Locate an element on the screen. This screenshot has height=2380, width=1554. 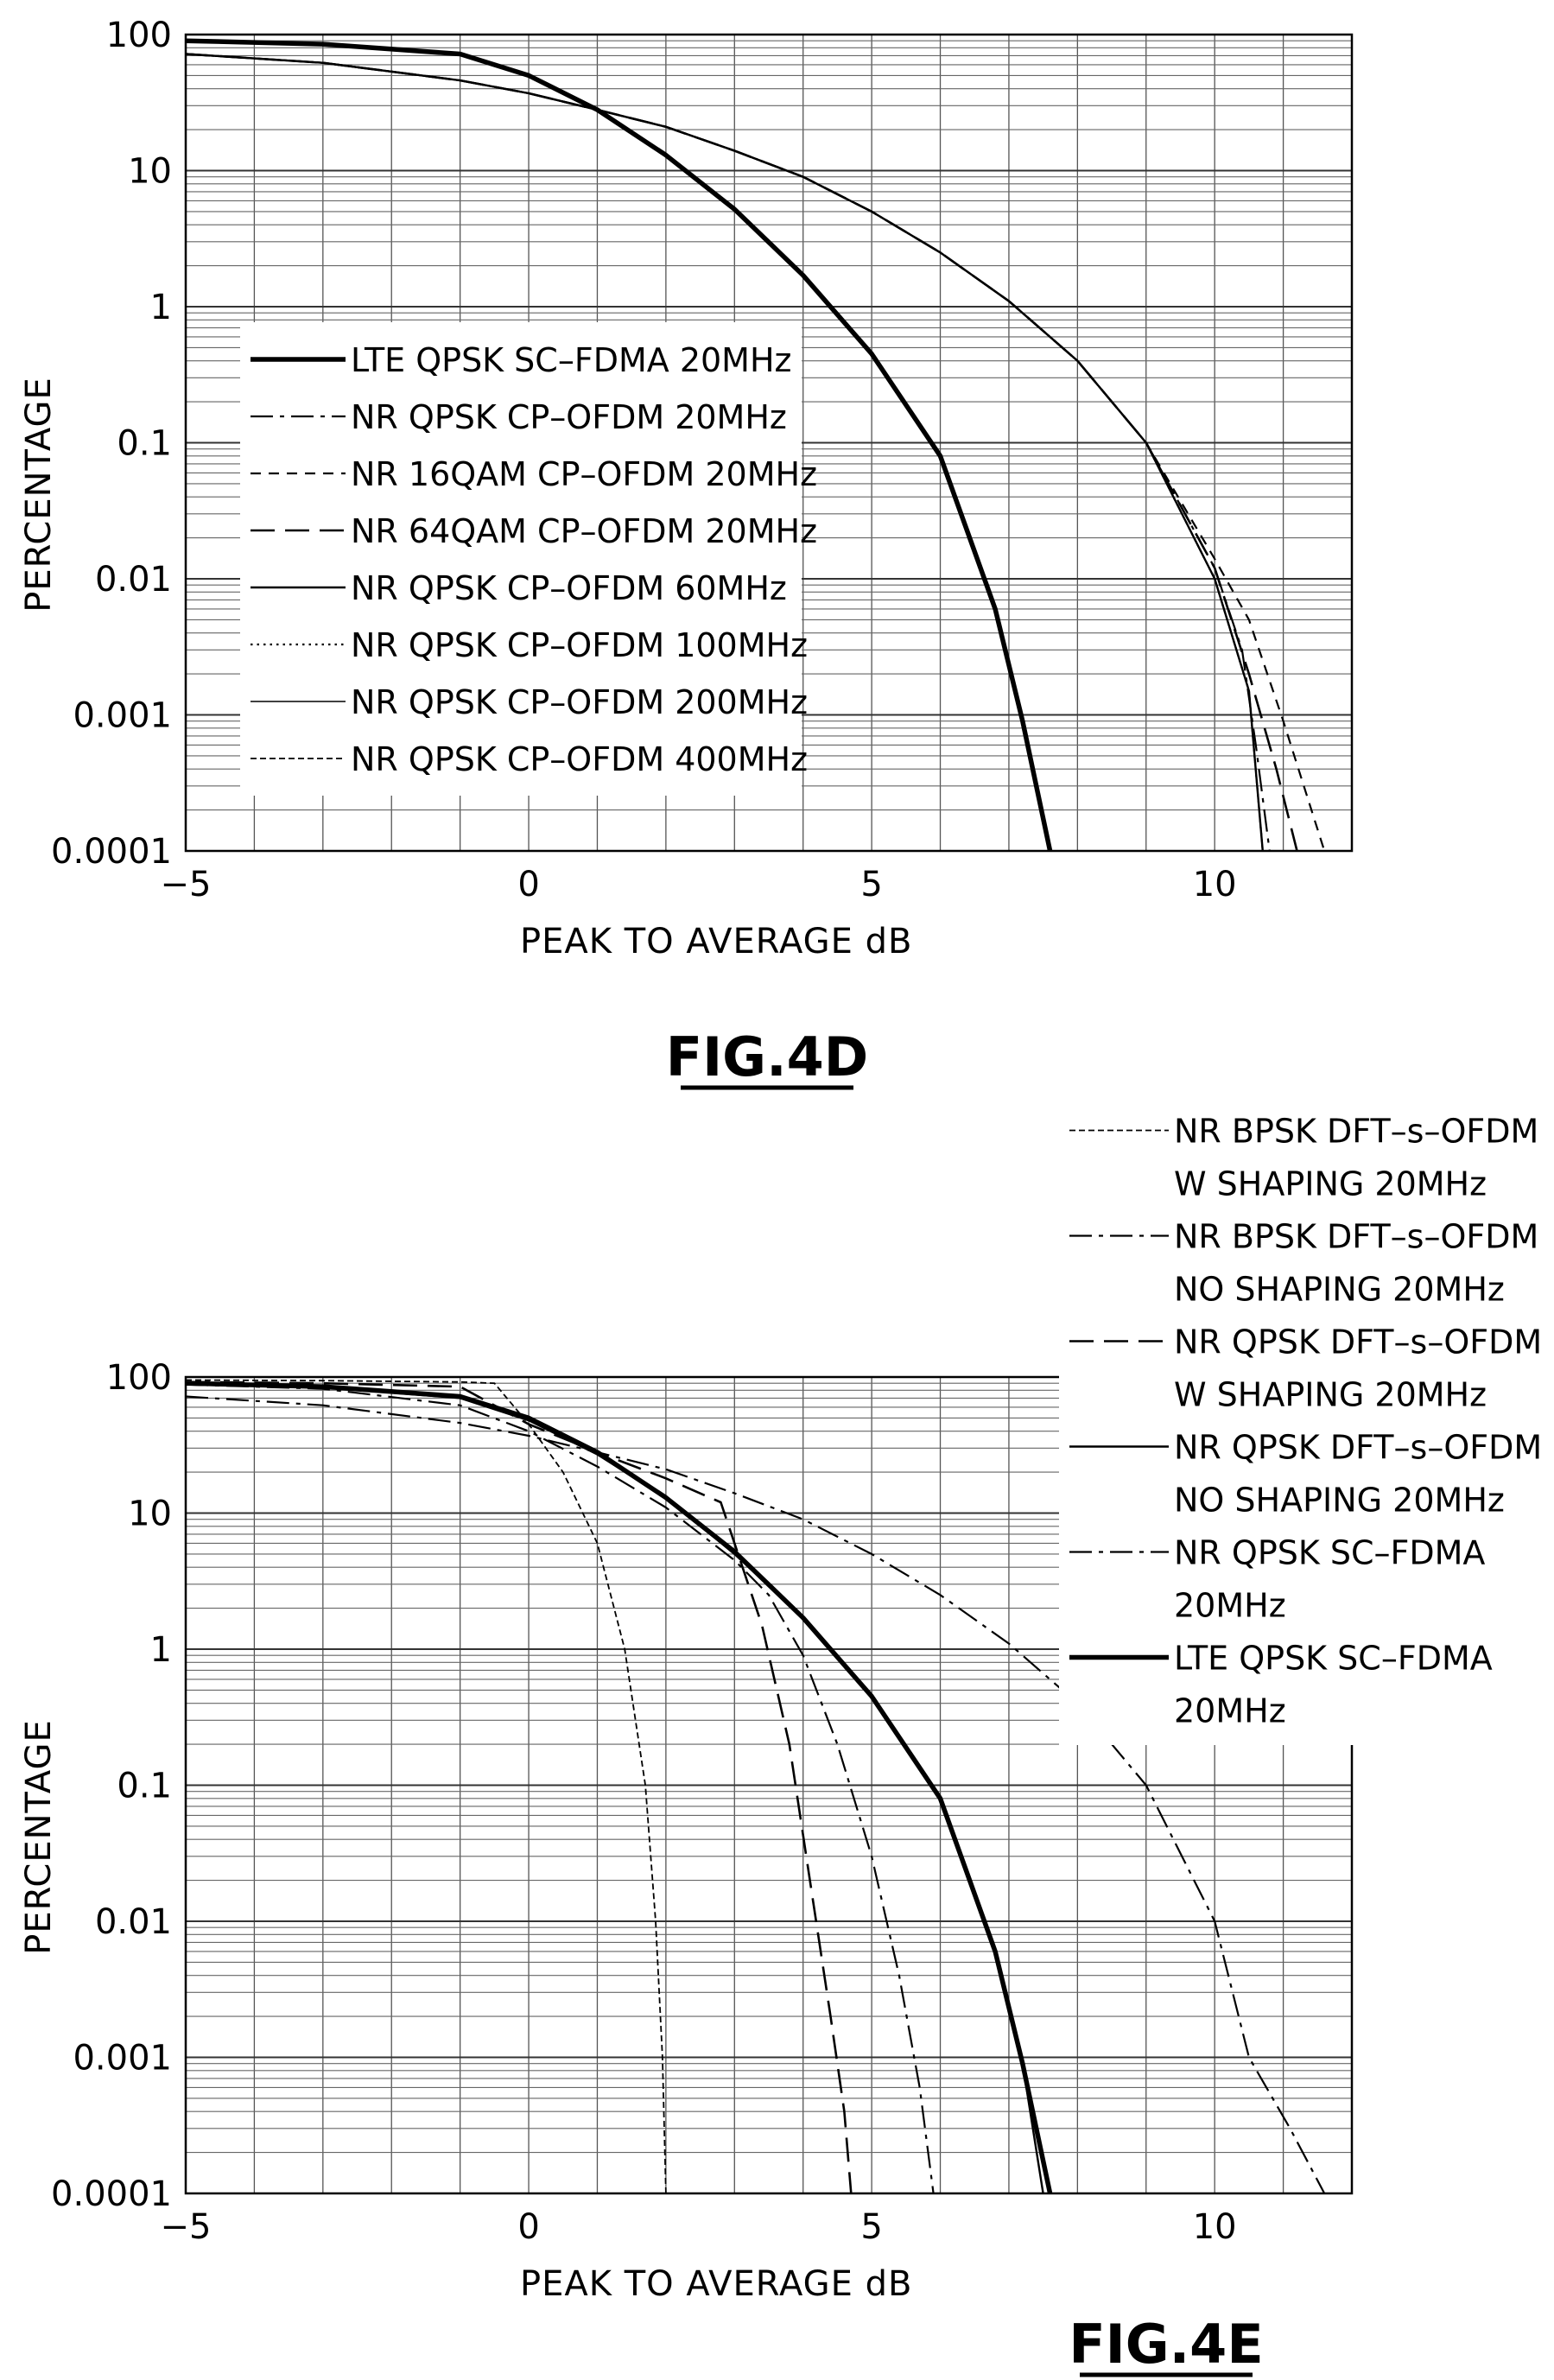
legend-label: NR QPSK CP–OFDM 20MHz is located at coordinates (569, 417).